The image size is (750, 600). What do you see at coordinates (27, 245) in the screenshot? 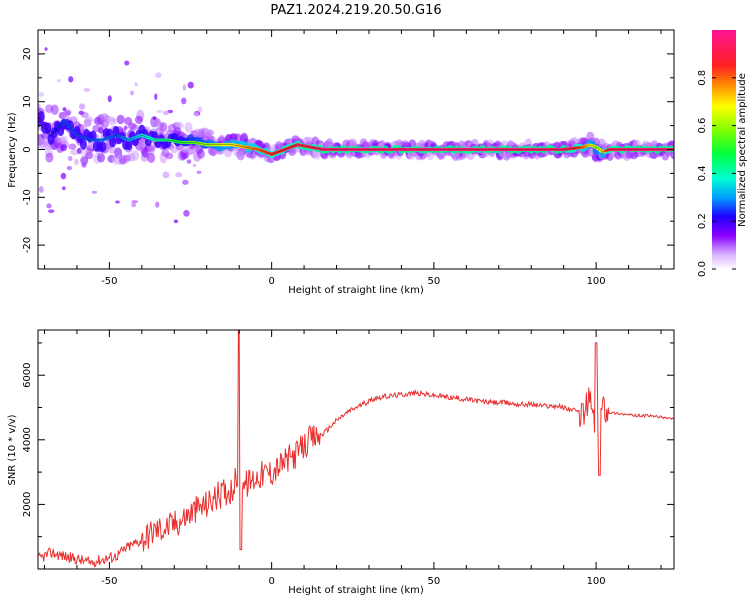
I see `y-tick-label: -20` at bounding box center [27, 245].